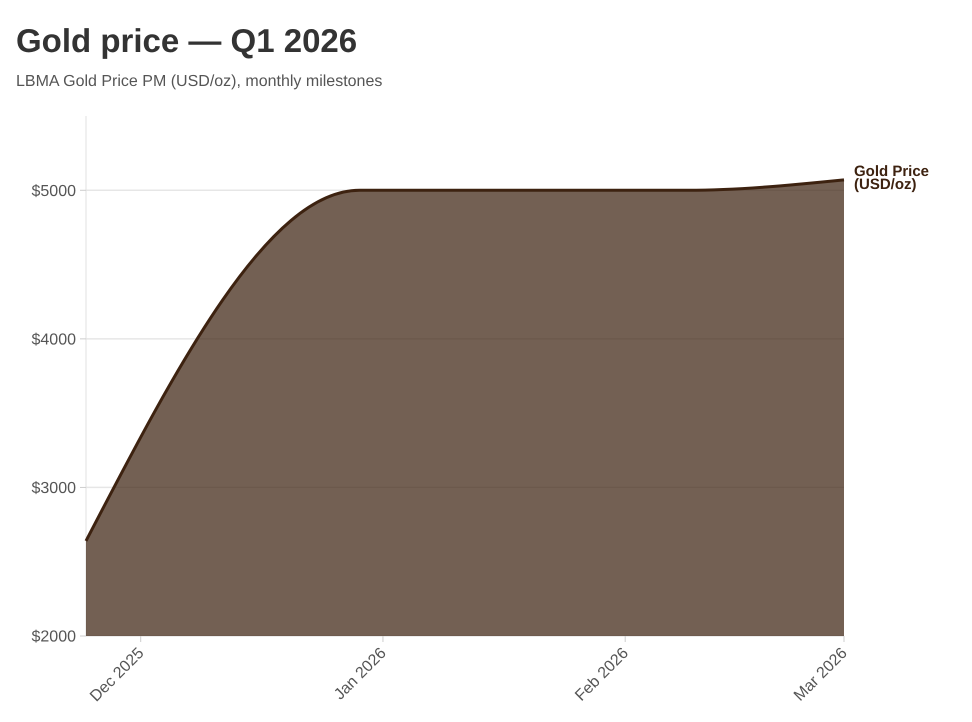 The image size is (972, 722). Describe the element at coordinates (54, 191) in the screenshot. I see `y-tick-label: $5000` at that location.